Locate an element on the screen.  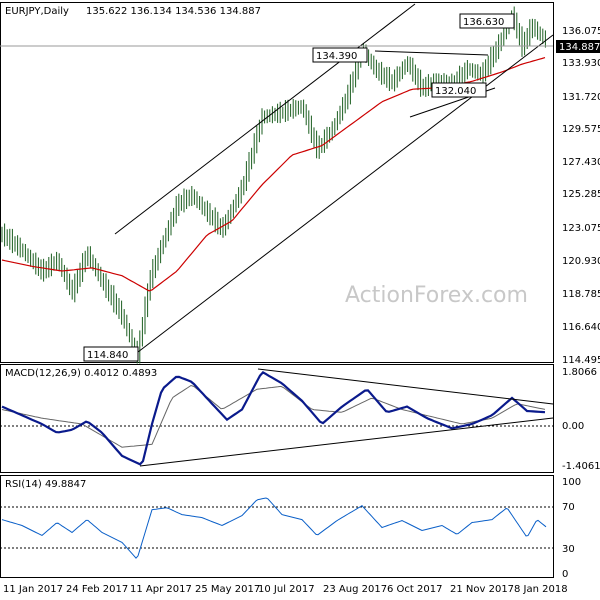
macd-trendlines is located at coordinates (346, 417).